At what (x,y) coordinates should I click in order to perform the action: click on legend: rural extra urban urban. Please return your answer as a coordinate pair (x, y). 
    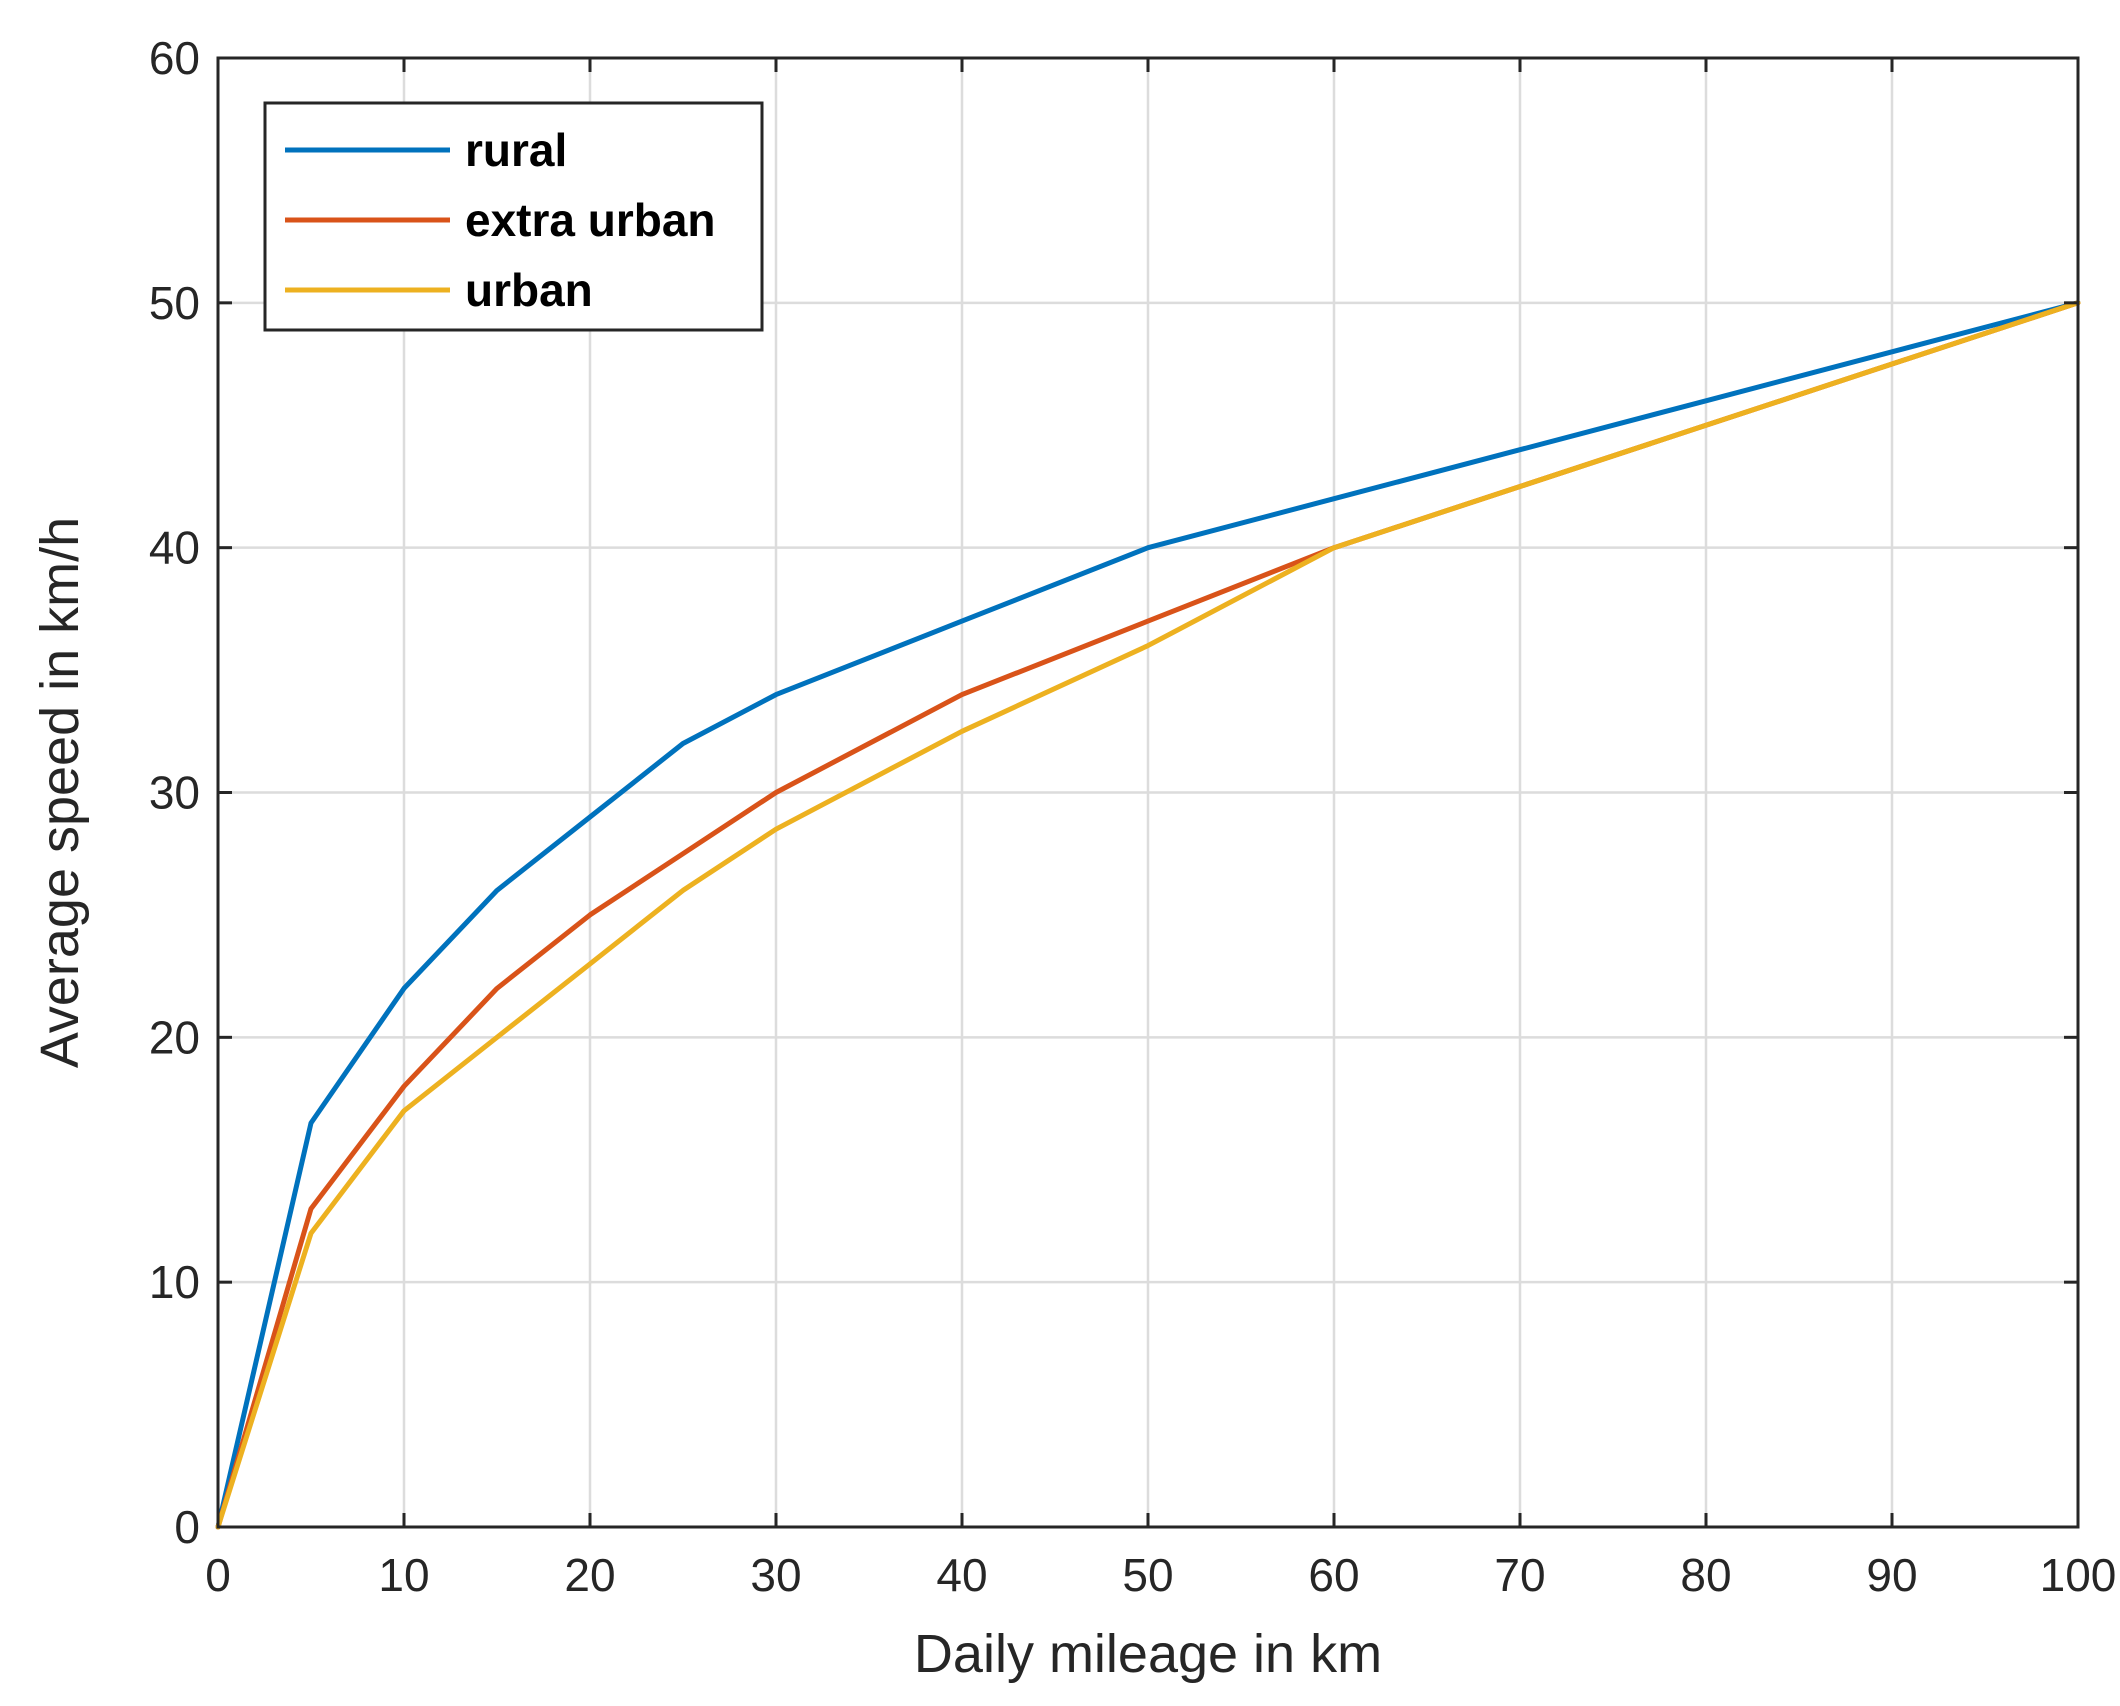
    Looking at the image, I should click on (513, 216).